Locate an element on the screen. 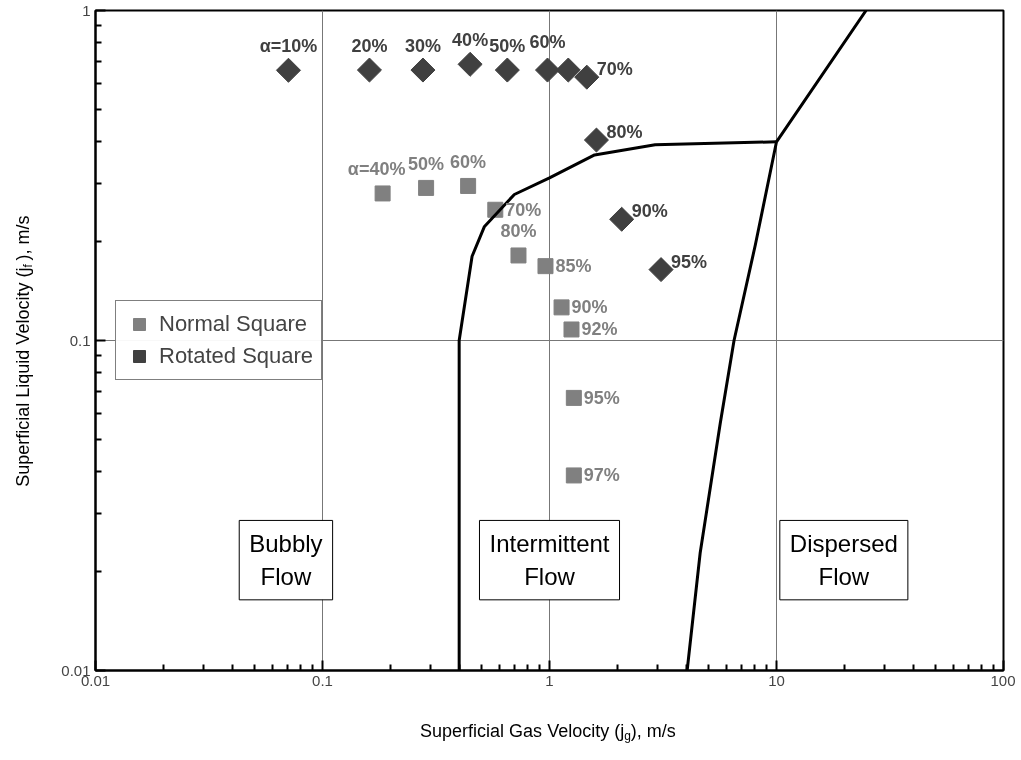 Image resolution: width=1021 pixels, height=760 pixels. annotation: 20% is located at coordinates (369, 46).